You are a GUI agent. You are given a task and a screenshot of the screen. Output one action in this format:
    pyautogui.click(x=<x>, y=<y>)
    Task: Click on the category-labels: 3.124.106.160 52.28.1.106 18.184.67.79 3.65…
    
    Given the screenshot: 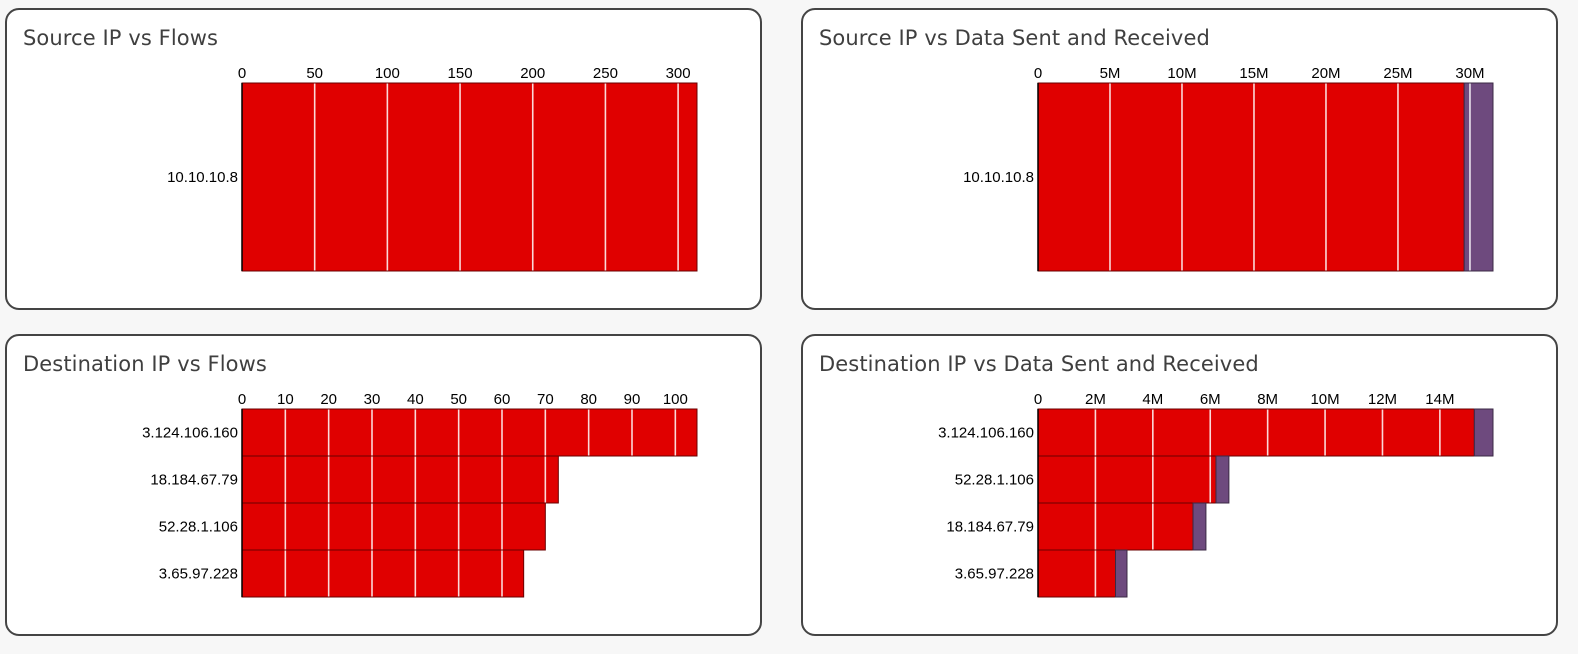 What is the action you would take?
    pyautogui.click(x=986, y=504)
    